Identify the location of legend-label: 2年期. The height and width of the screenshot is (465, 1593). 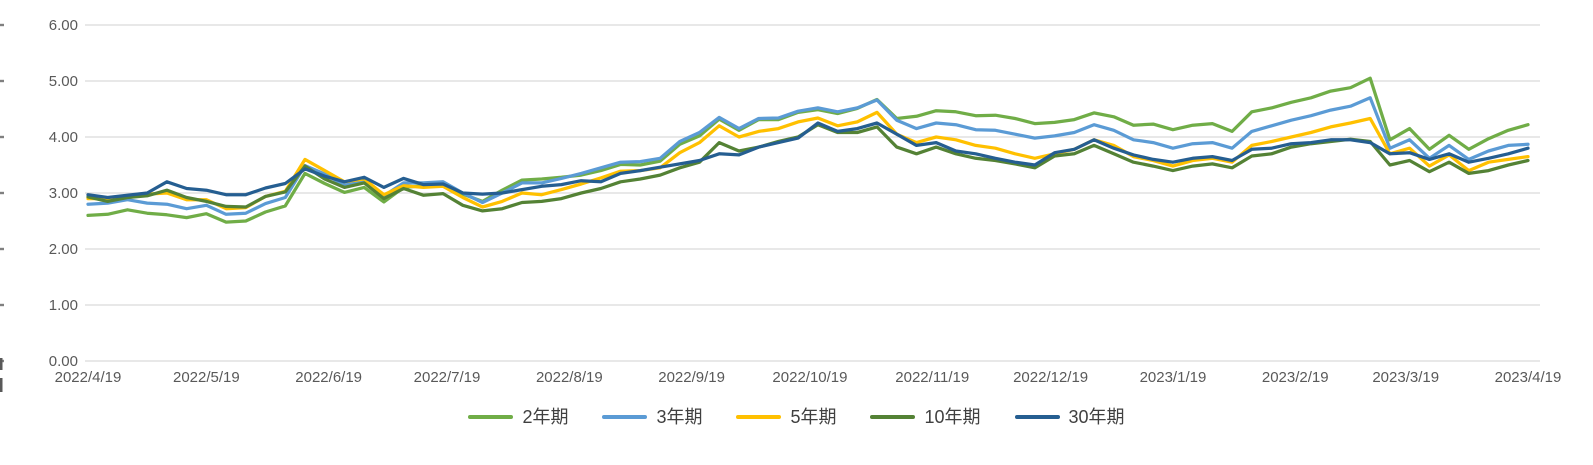
(545, 417).